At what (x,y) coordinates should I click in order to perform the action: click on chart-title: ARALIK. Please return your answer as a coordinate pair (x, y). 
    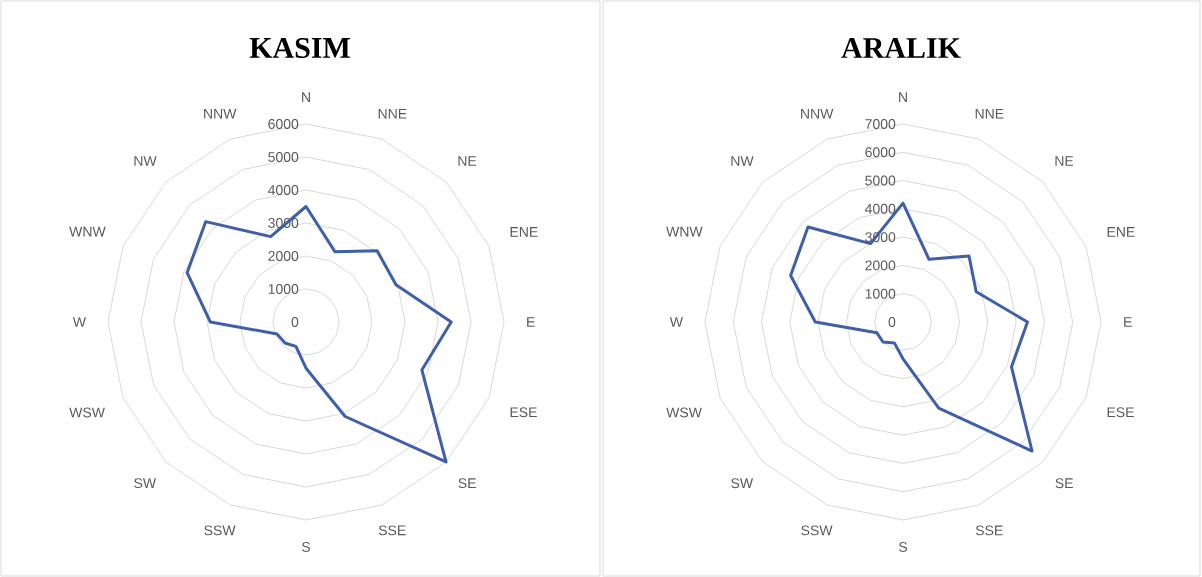
    Looking at the image, I should click on (901, 48).